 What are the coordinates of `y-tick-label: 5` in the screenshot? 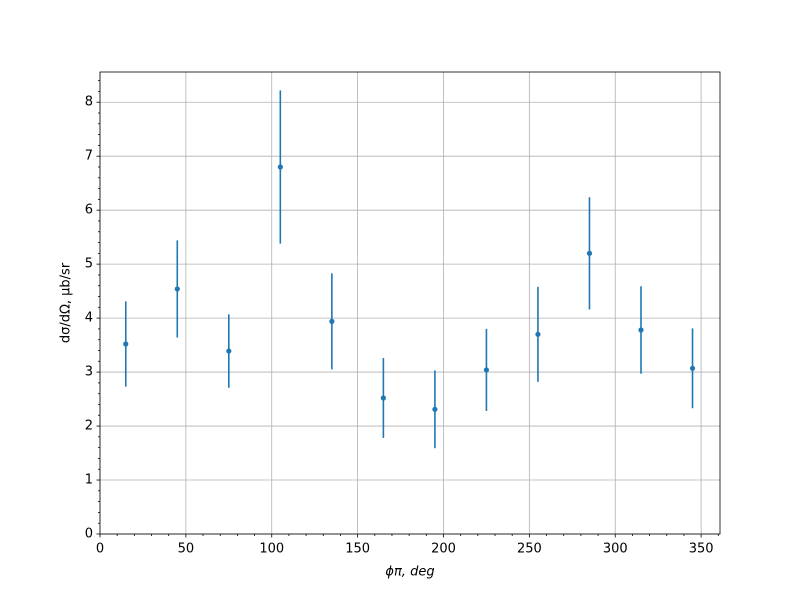 It's located at (89, 264).